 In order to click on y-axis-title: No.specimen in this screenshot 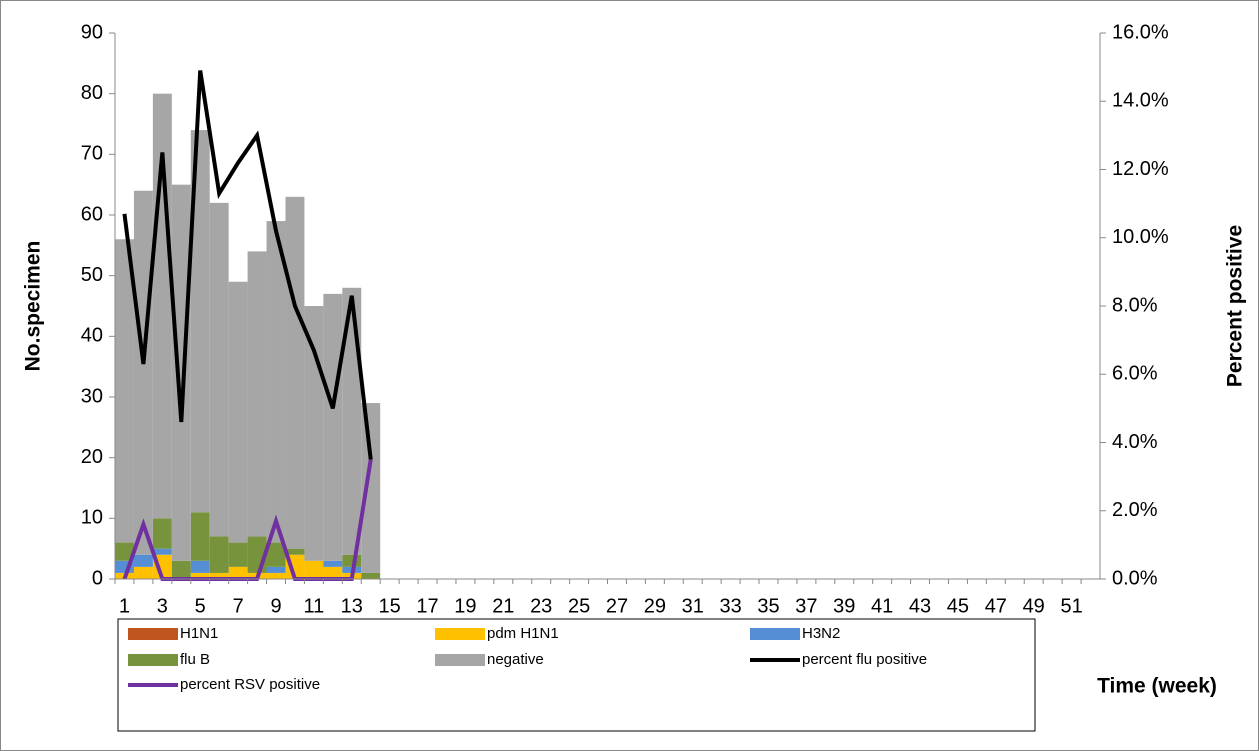, I will do `click(33, 306)`.